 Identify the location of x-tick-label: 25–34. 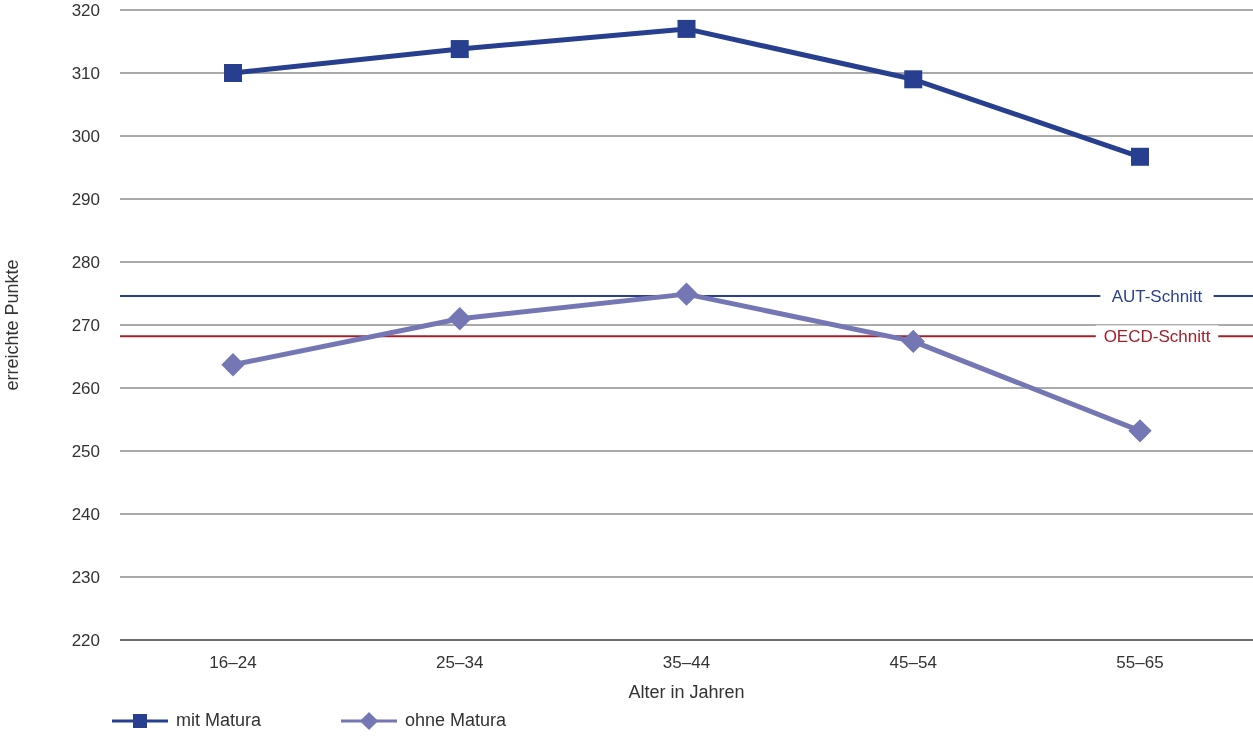
(460, 663).